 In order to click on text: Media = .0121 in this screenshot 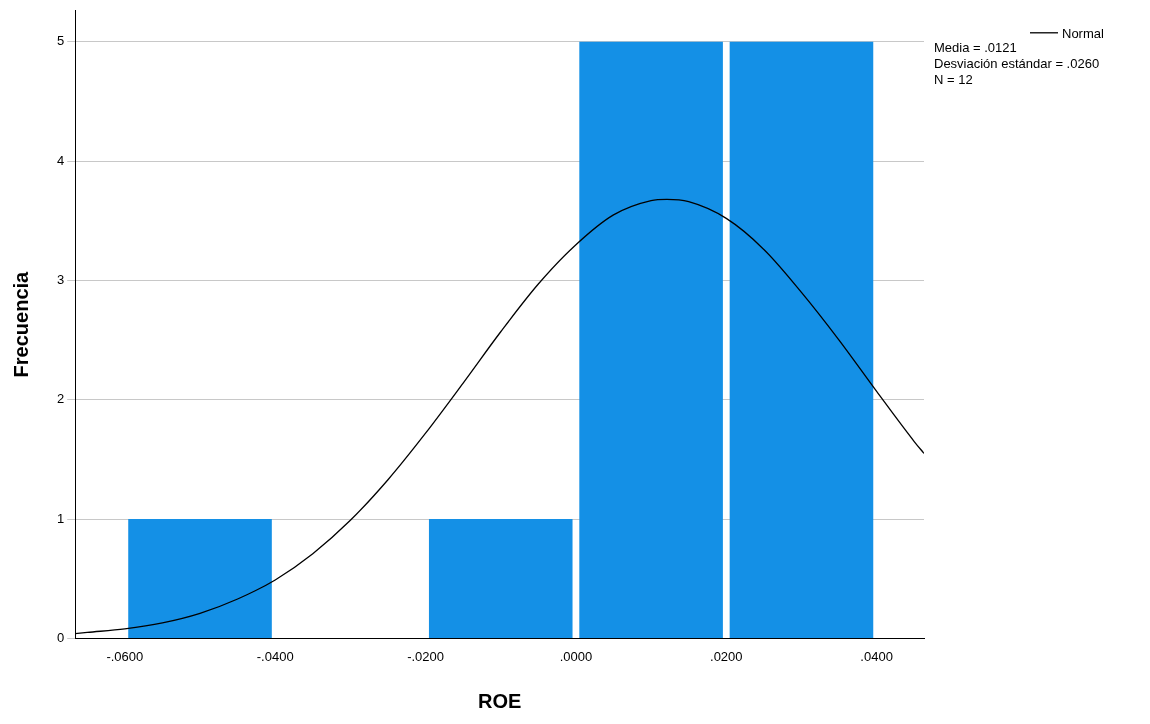, I will do `click(975, 48)`.